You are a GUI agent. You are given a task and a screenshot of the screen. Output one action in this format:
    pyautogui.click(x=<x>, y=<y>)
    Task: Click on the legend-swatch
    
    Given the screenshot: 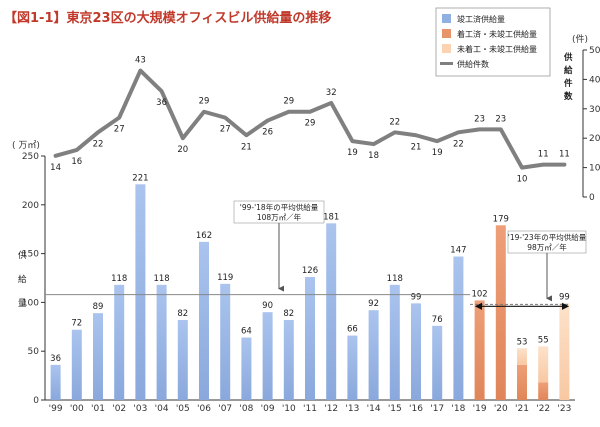 What is the action you would take?
    pyautogui.click(x=446, y=18)
    